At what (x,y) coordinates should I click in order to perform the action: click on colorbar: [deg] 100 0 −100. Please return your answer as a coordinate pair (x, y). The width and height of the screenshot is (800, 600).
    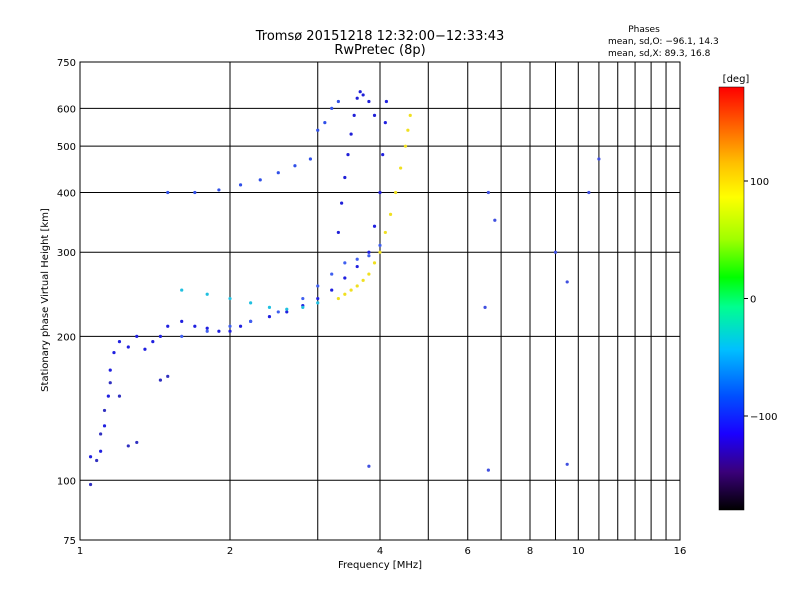
    Looking at the image, I should click on (747, 292).